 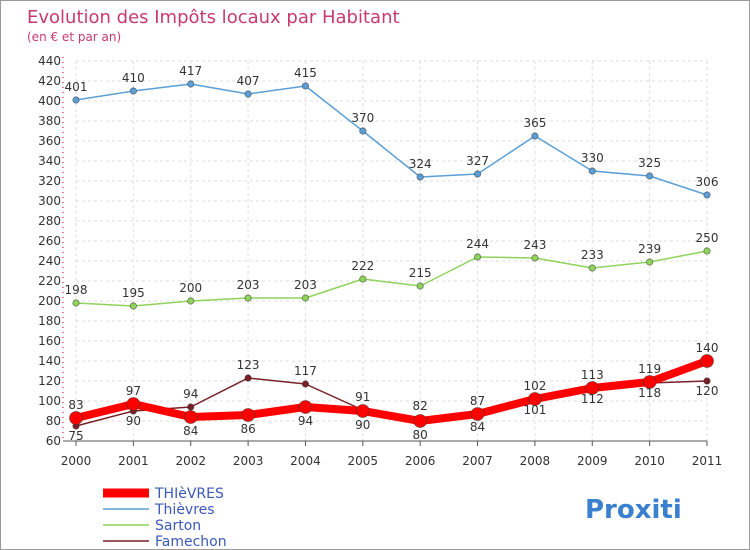 What do you see at coordinates (592, 375) in the screenshot?
I see `data-label: 113` at bounding box center [592, 375].